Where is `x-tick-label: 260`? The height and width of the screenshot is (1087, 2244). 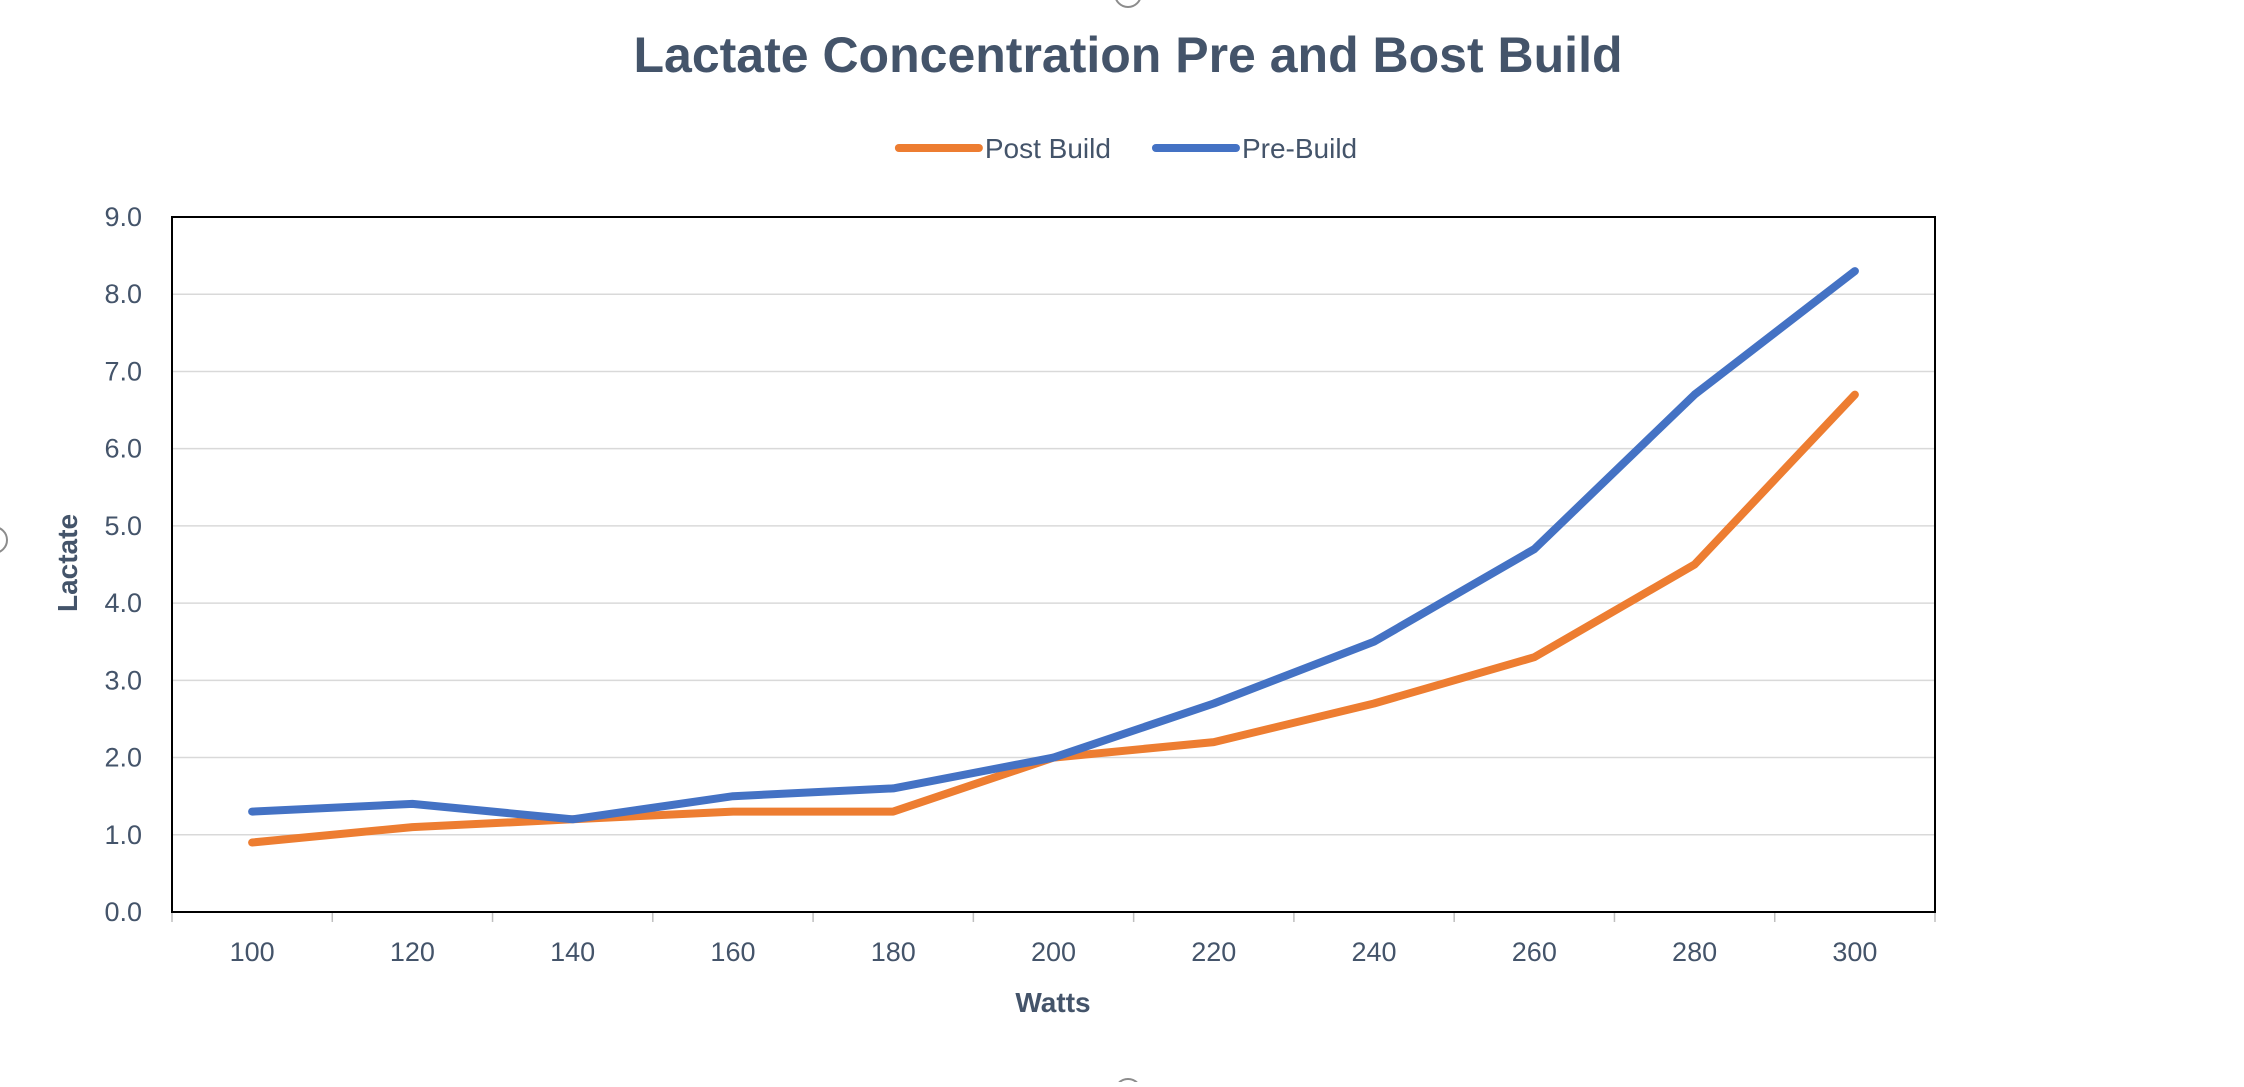
x-tick-label: 260 is located at coordinates (1534, 952).